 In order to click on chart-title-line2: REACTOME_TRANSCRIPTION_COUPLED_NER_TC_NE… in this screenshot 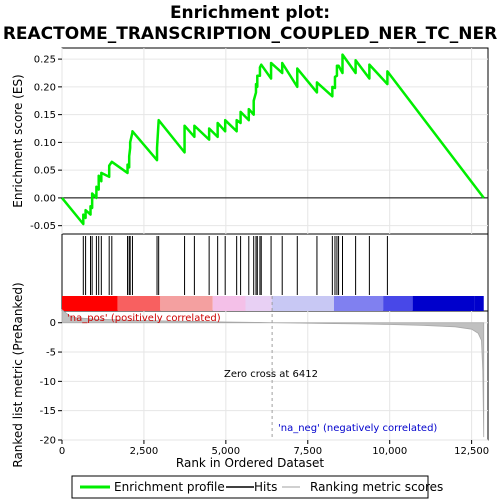, I will do `click(250, 34)`.